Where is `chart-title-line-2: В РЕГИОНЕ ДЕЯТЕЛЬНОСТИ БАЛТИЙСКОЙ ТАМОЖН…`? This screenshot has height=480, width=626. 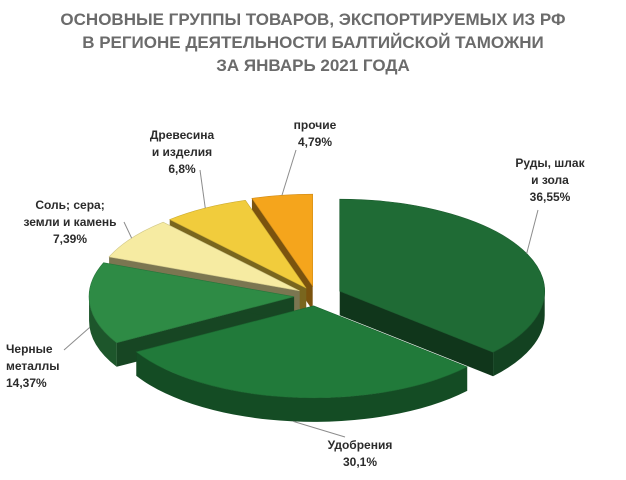
chart-title-line-2: В РЕГИОНЕ ДЕЯТЕЛЬНОСТИ БАЛТИЙСКОЙ ТАМОЖН… is located at coordinates (313, 42).